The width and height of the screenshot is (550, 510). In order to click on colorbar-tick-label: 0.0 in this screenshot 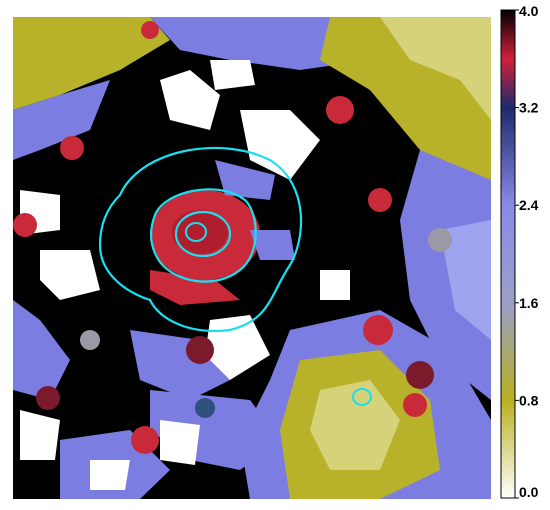, I will do `click(529, 492)`.